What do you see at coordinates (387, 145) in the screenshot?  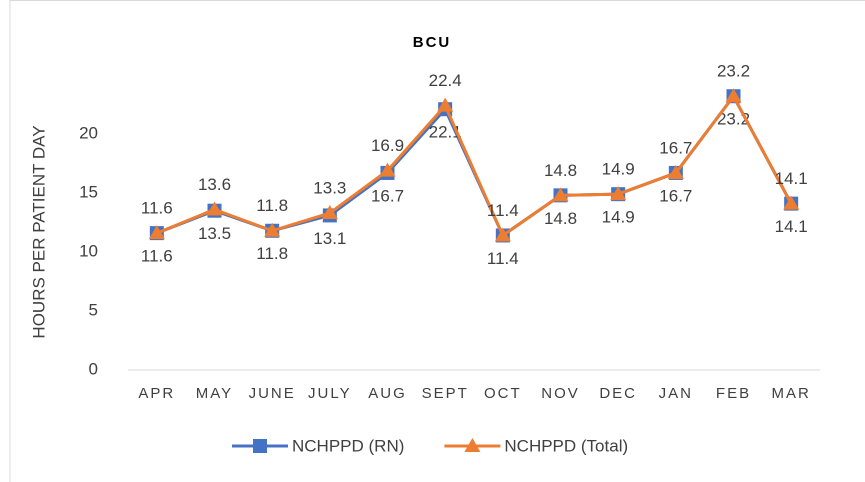 I see `data-label: 16.9` at bounding box center [387, 145].